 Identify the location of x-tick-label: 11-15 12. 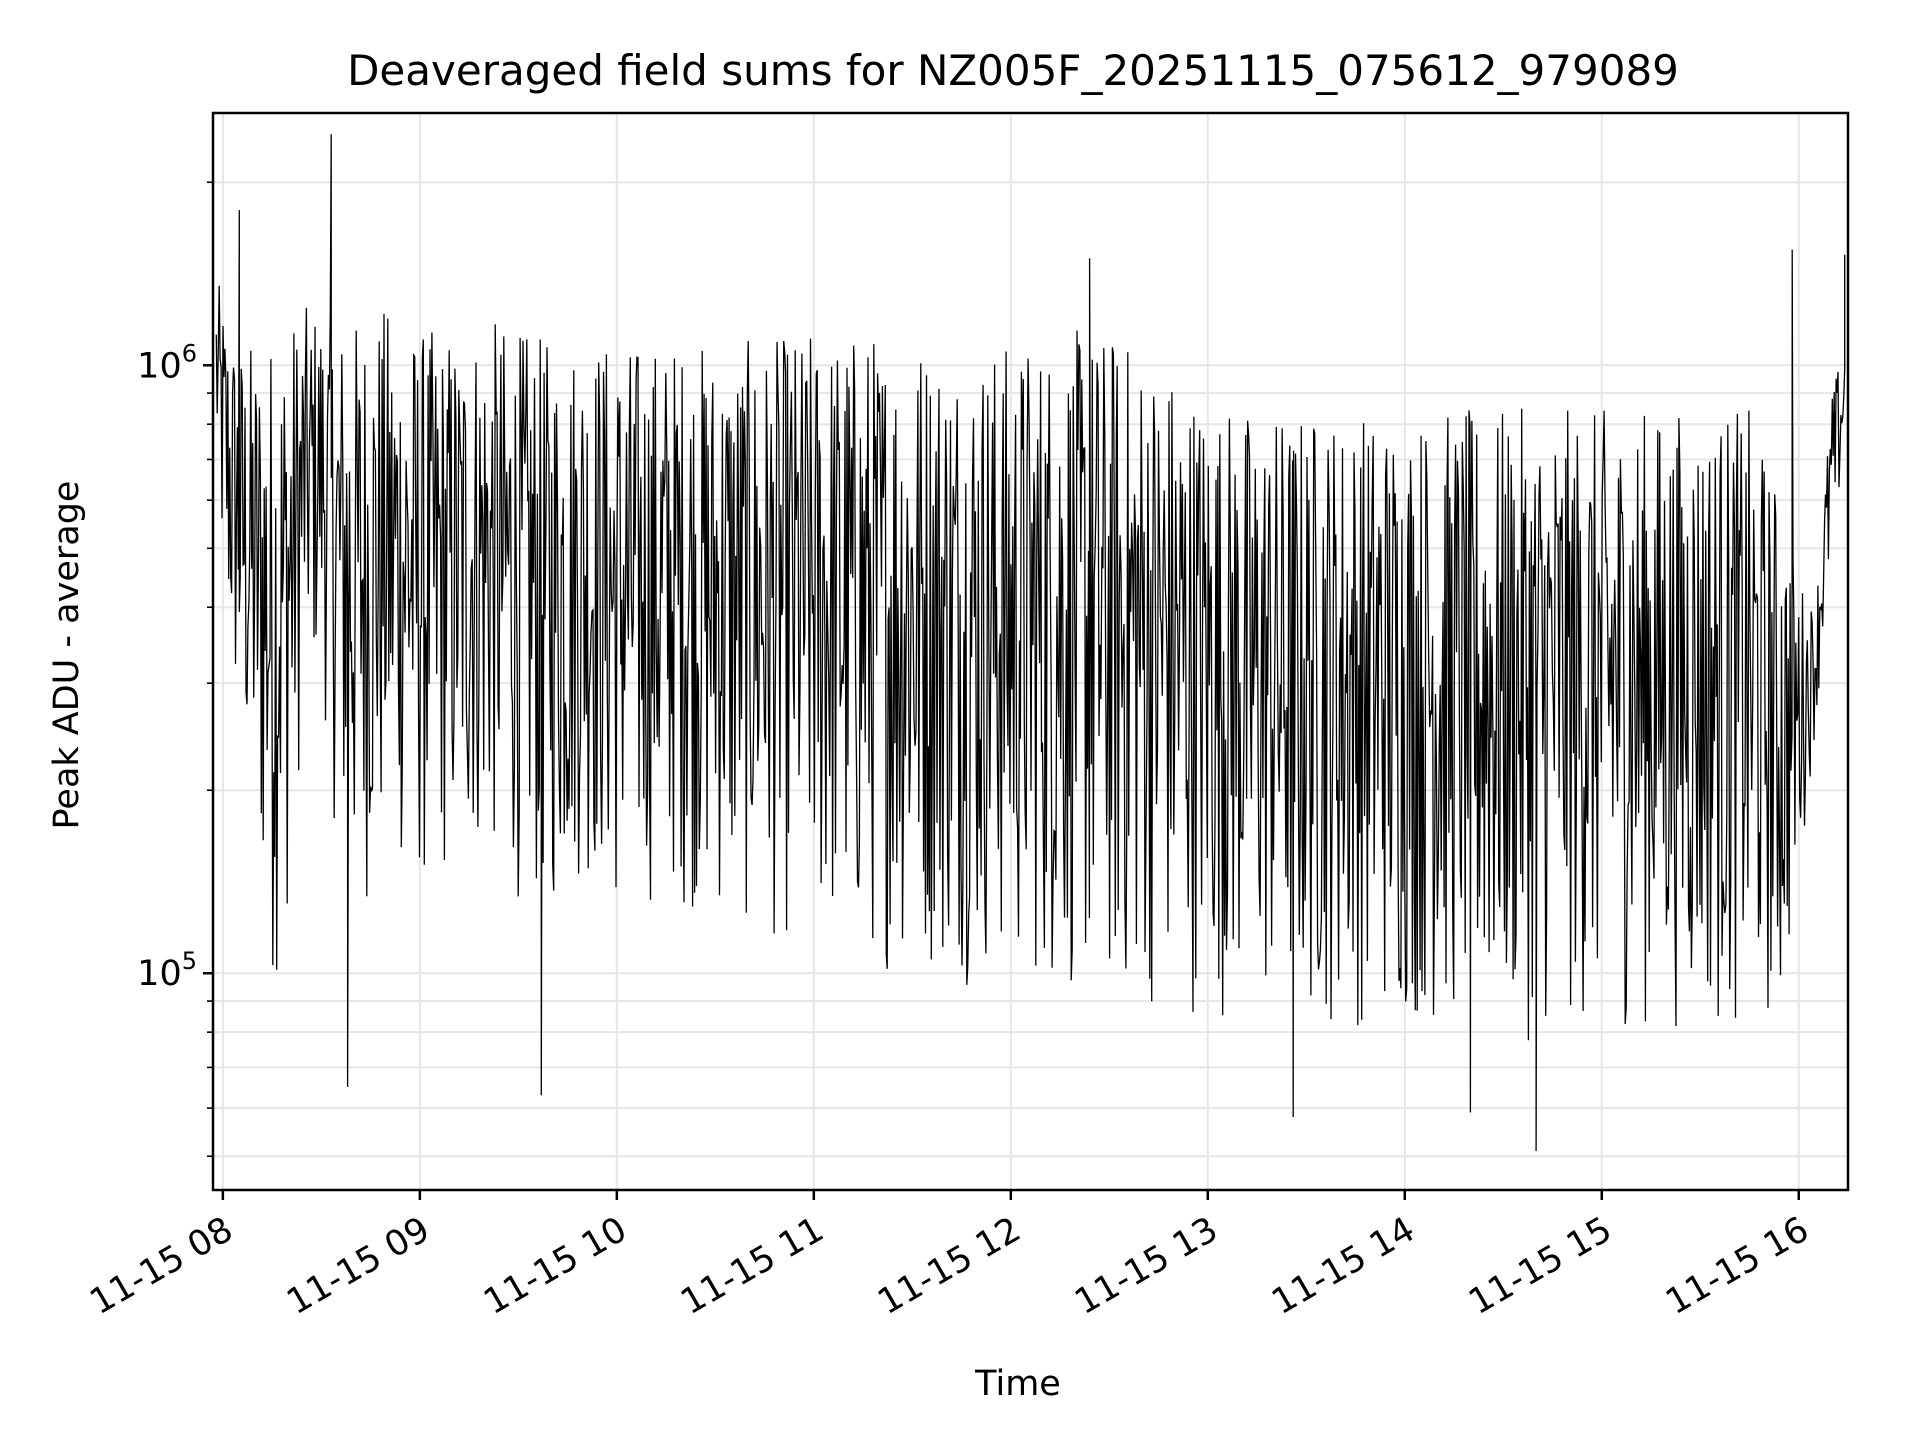
(949, 1266).